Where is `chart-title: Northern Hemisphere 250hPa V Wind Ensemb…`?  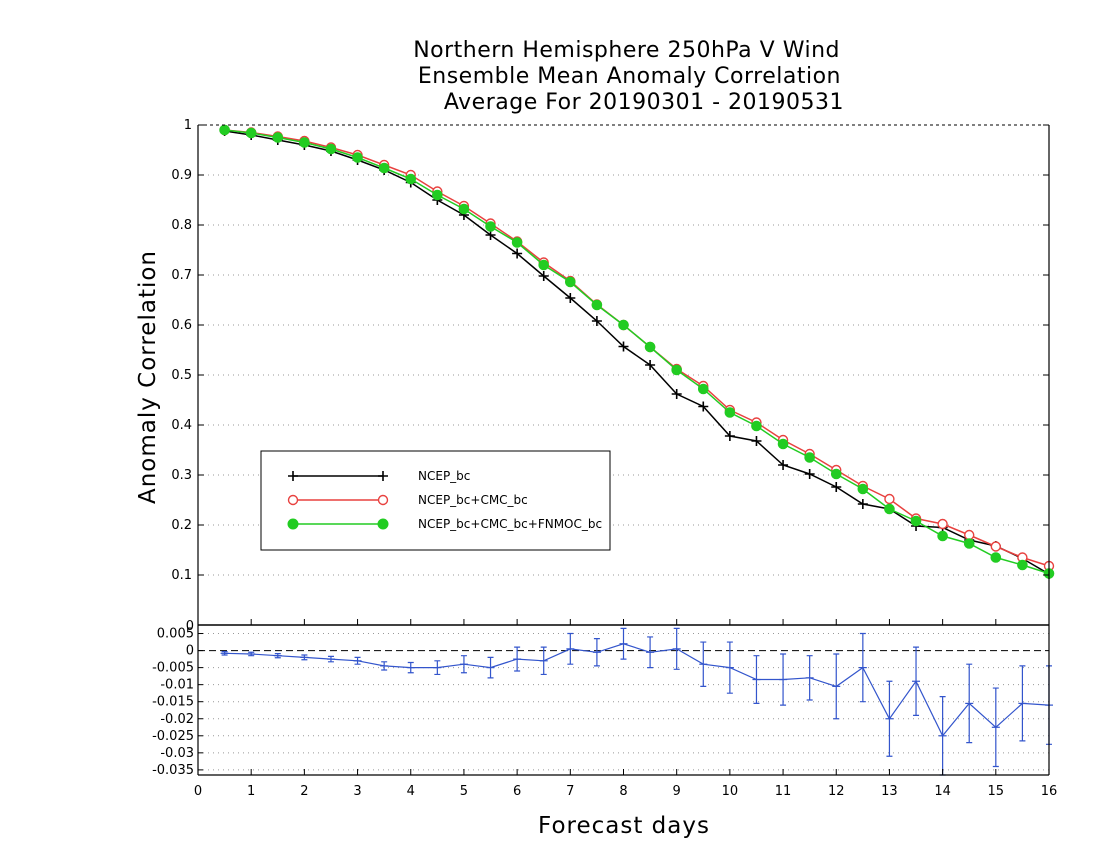 chart-title: Northern Hemisphere 250hPa V Wind Ensemb… is located at coordinates (620, 77).